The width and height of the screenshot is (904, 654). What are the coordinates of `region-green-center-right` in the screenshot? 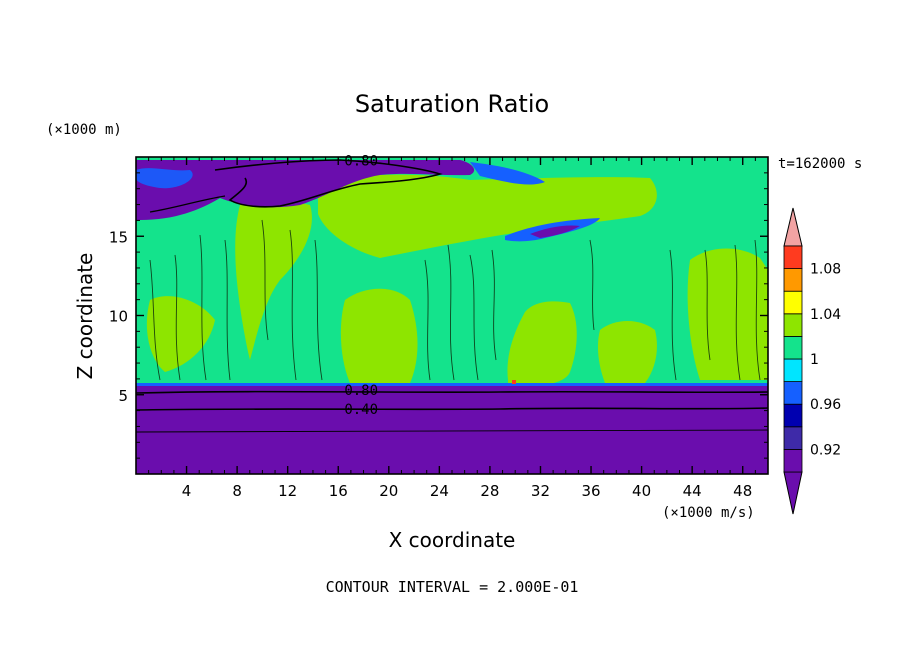 It's located at (627, 352).